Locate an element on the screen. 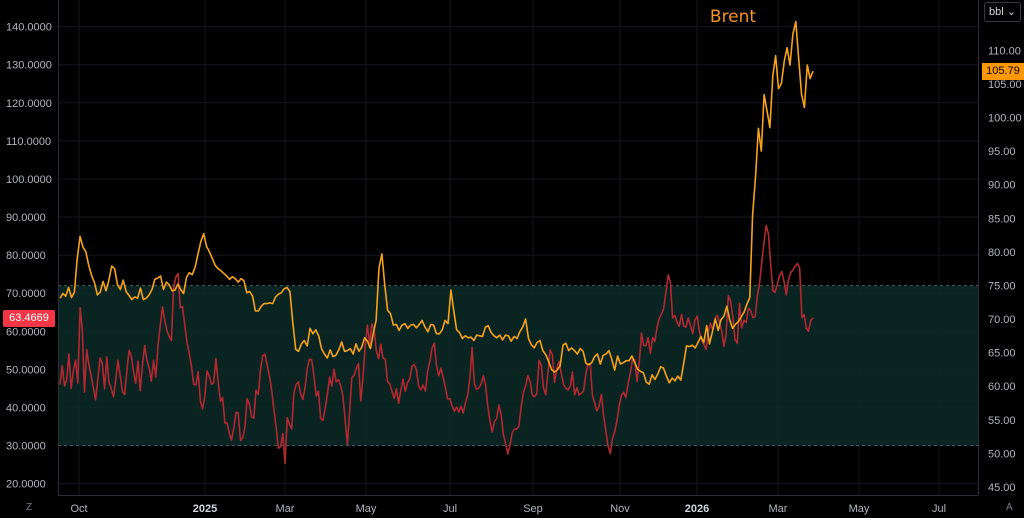 This screenshot has height=518, width=1024. unit-label: bbl is located at coordinates (996, 12).